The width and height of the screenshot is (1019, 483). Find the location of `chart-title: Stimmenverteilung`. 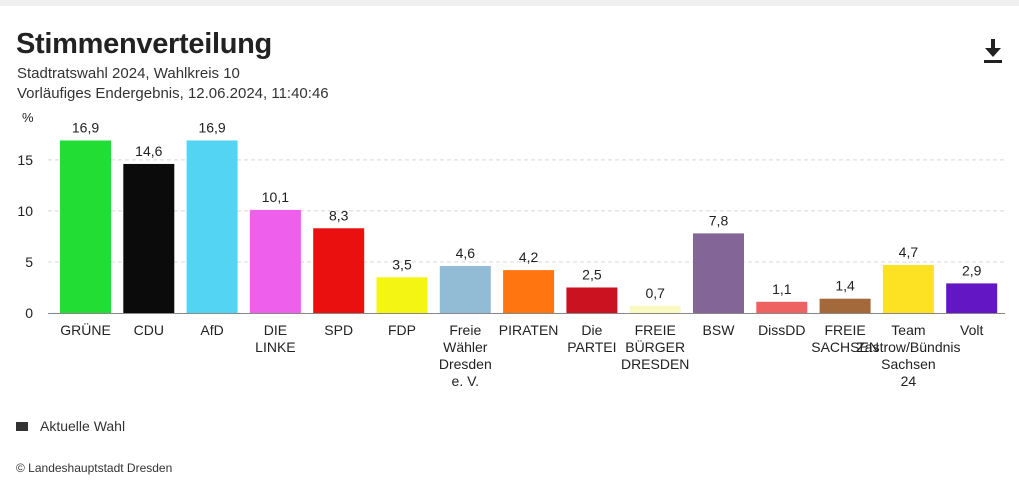

chart-title: Stimmenverteilung is located at coordinates (144, 44).